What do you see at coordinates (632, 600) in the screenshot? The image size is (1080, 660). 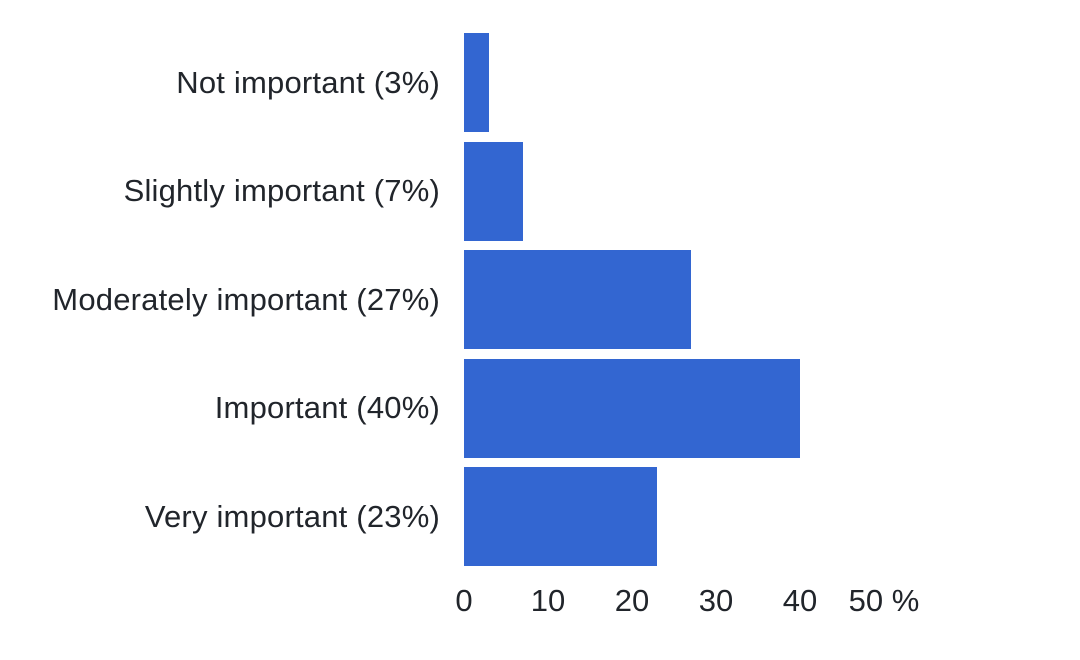 I see `x-axis-tick-label: 20` at bounding box center [632, 600].